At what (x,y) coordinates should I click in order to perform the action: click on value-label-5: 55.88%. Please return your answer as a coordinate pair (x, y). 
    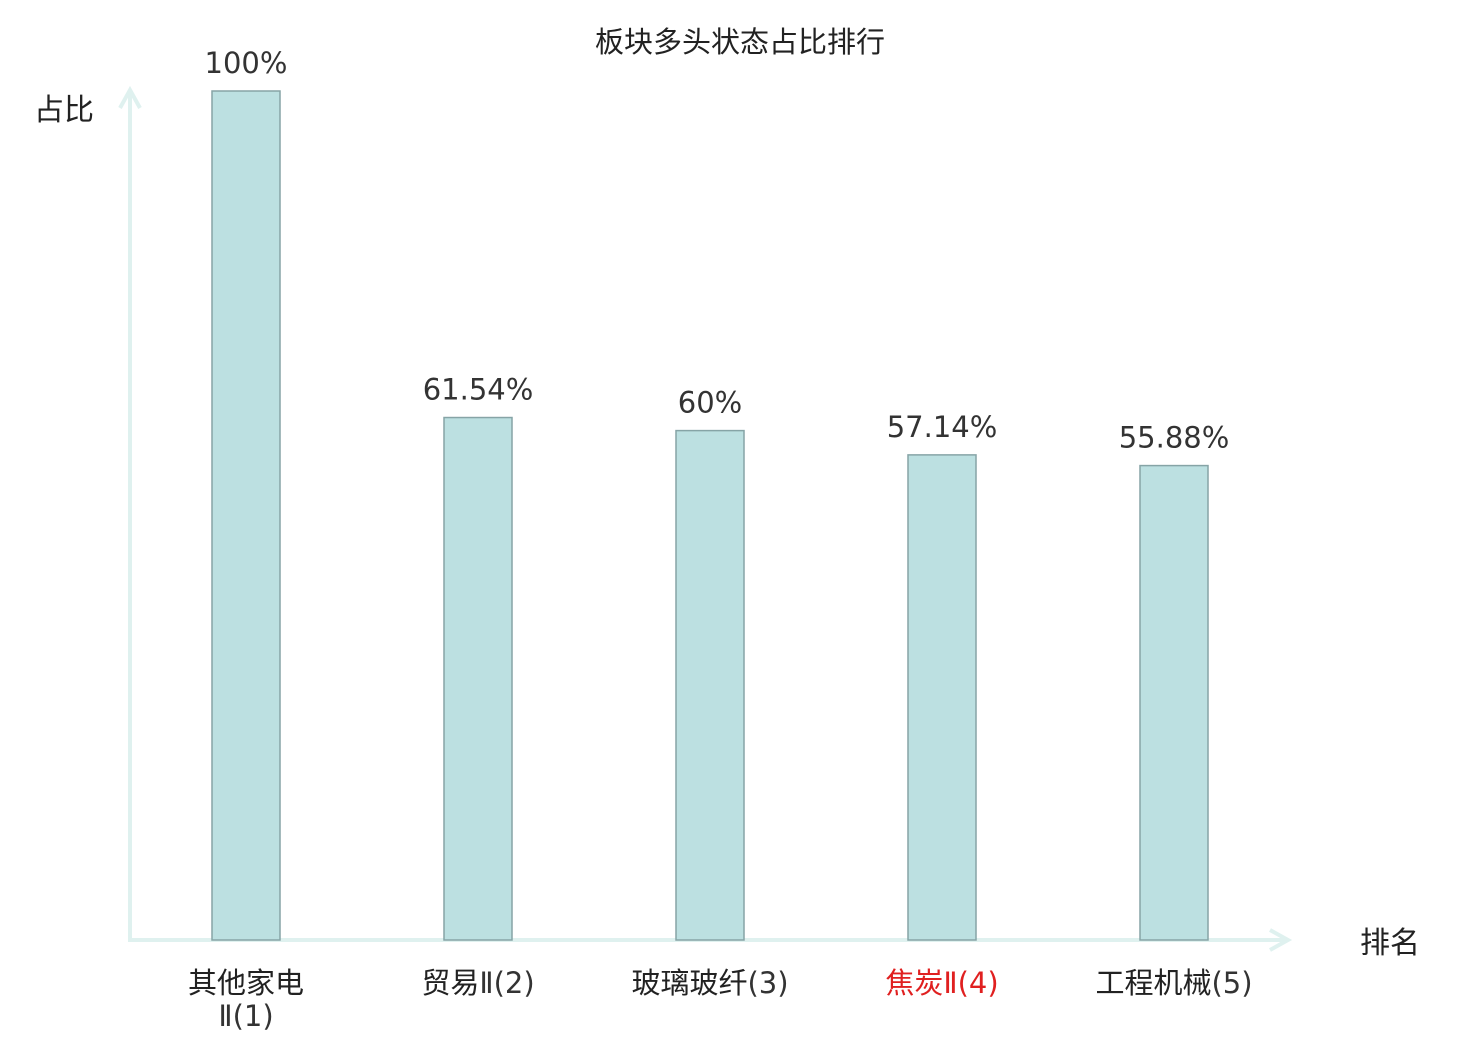
    Looking at the image, I should click on (1174, 438).